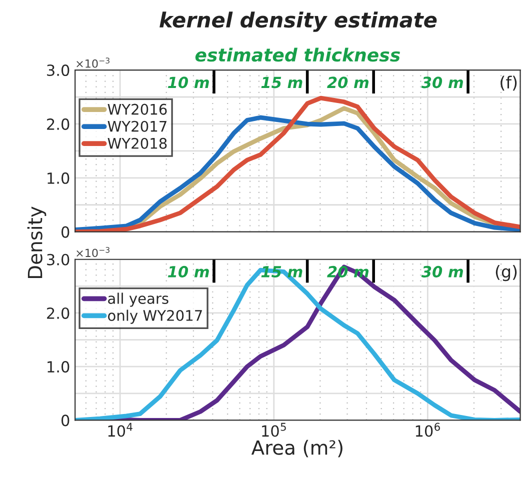 The width and height of the screenshot is (525, 483). I want to click on ref-line-label: 20 m, so click(348, 82).